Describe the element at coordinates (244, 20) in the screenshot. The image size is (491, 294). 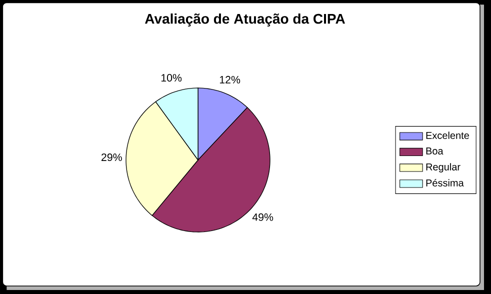
I see `chart-title: Avaliação de Atuação da CIPA` at that location.